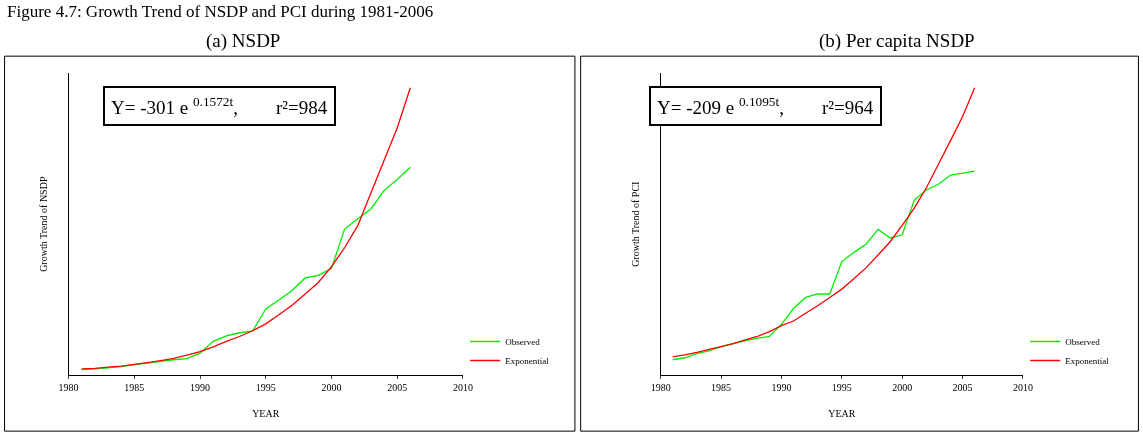  Describe the element at coordinates (219, 106) in the screenshot. I see `annotation: Y= -301 e $^{0.1572t}$, r²=984` at that location.